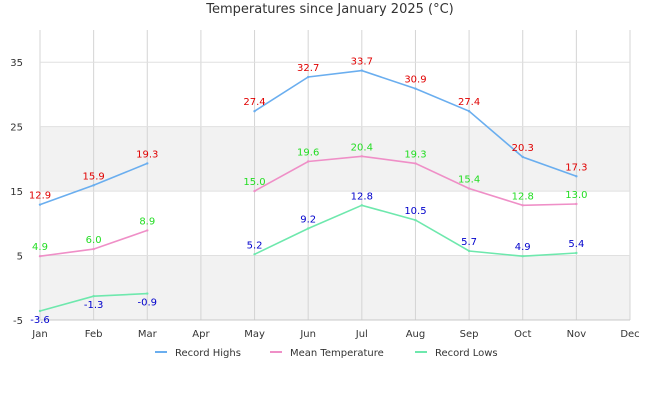  I want to click on record-highs-label-sep: 27.4, so click(469, 102).